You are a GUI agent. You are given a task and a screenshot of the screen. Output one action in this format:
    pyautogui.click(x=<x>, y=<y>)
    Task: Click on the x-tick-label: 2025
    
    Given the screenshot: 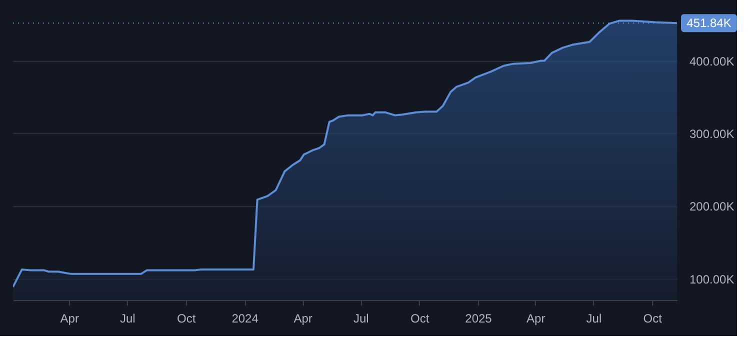 What is the action you would take?
    pyautogui.click(x=478, y=319)
    